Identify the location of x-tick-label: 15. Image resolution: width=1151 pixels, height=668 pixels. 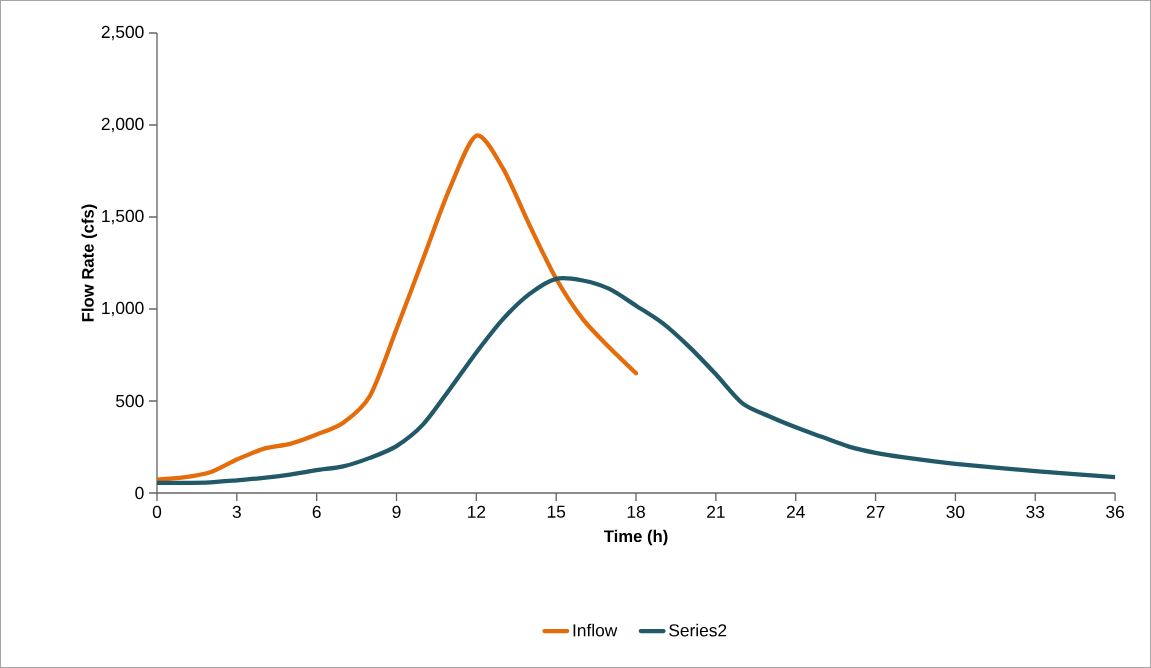
(556, 511).